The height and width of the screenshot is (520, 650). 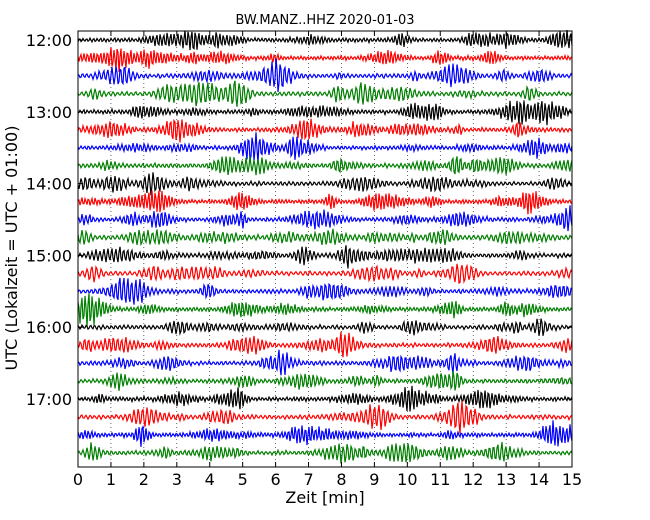 What do you see at coordinates (11, 248) in the screenshot?
I see `y-axis-label: UTC (Lokalzeit = UTC + 01:00)` at bounding box center [11, 248].